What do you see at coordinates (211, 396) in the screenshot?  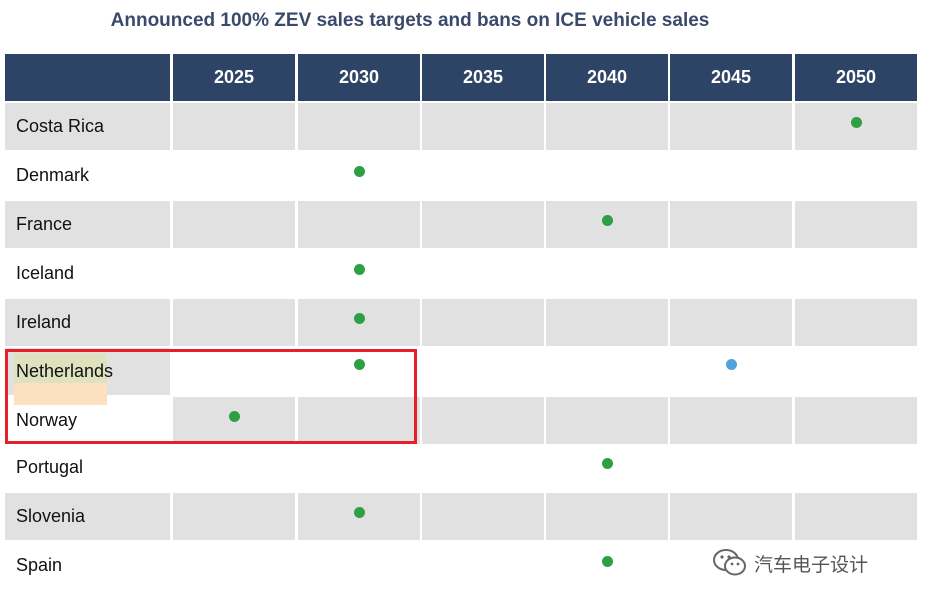 I see `highlight-box` at bounding box center [211, 396].